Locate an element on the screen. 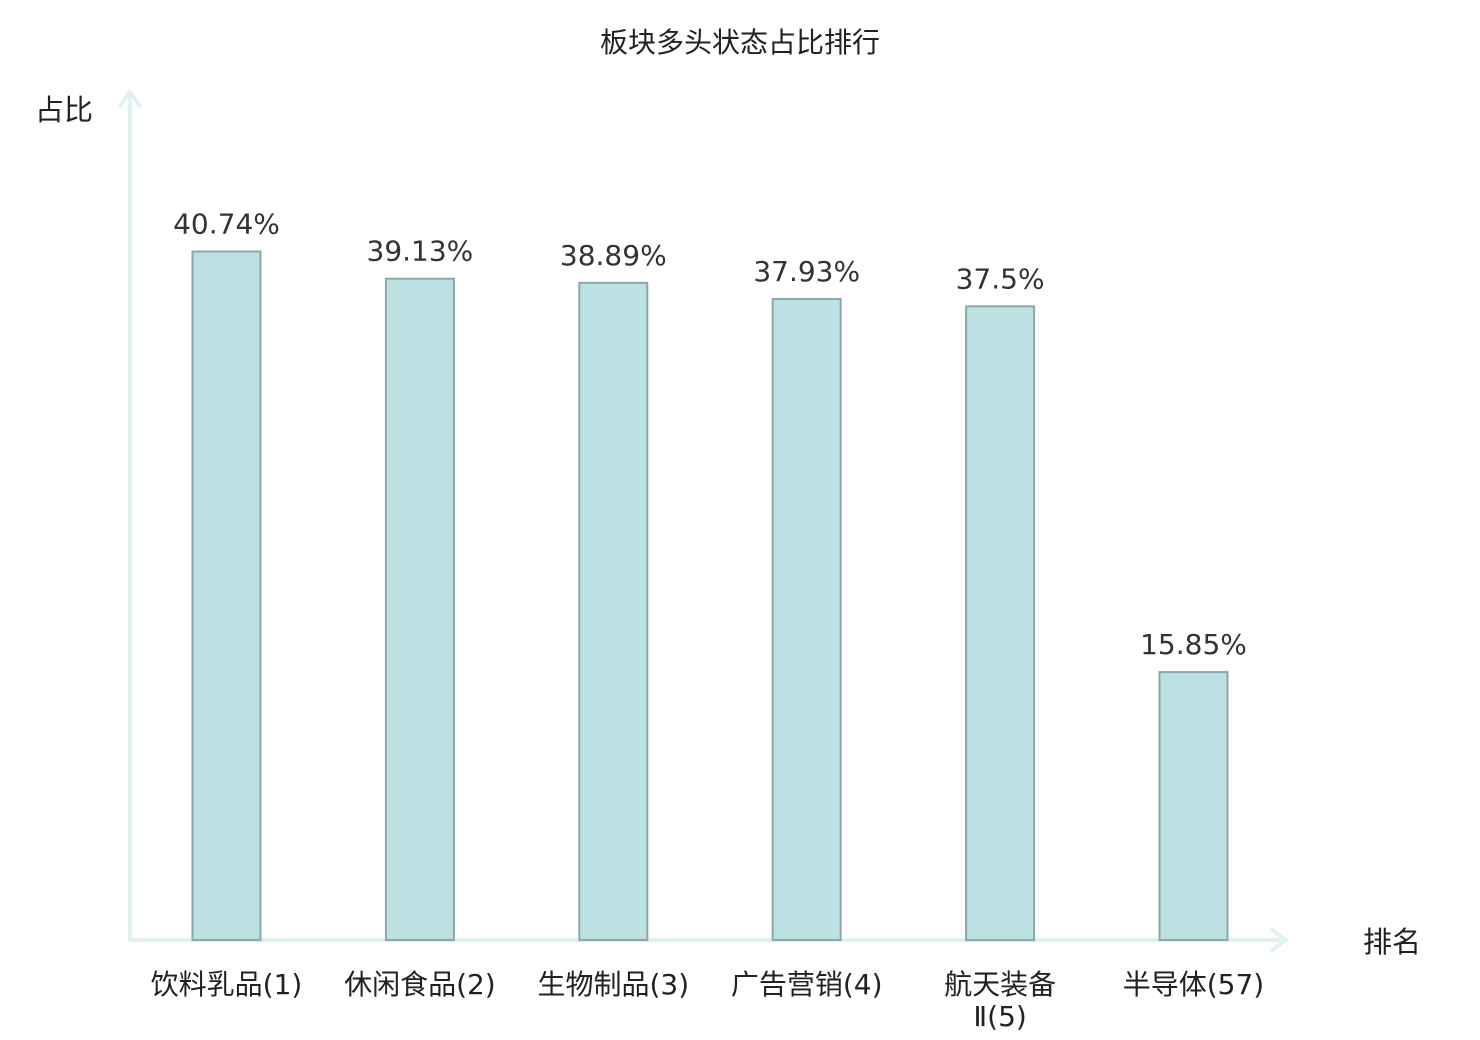 Image resolution: width=1480 pixels, height=1040 pixels. value-label: 38.89% is located at coordinates (613, 255).